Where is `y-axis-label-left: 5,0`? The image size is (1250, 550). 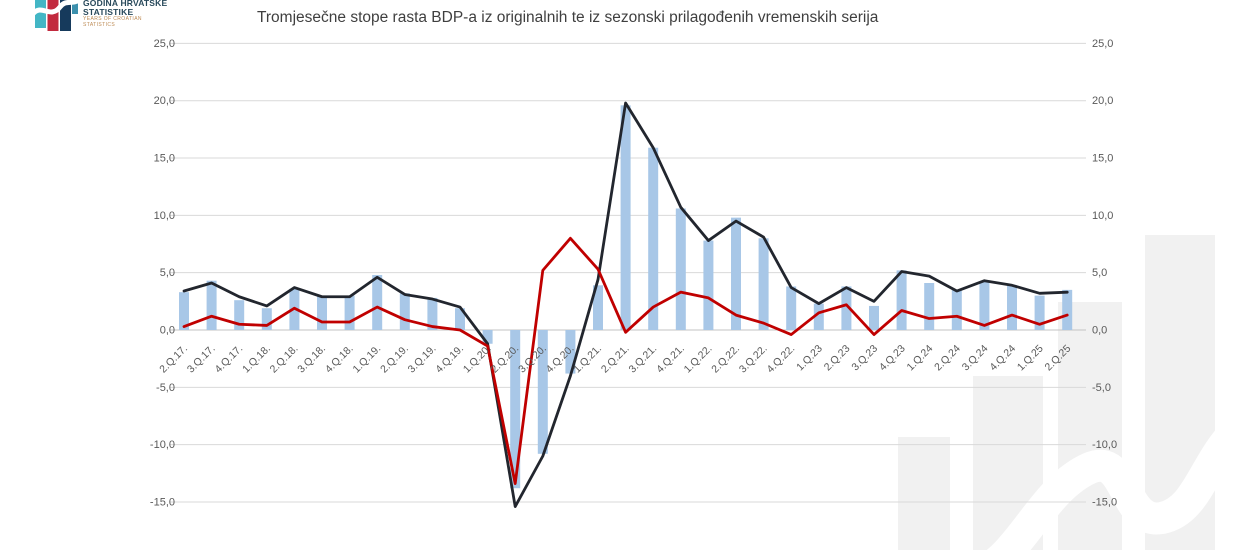
y-axis-label-left: 5,0 is located at coordinates (167, 273).